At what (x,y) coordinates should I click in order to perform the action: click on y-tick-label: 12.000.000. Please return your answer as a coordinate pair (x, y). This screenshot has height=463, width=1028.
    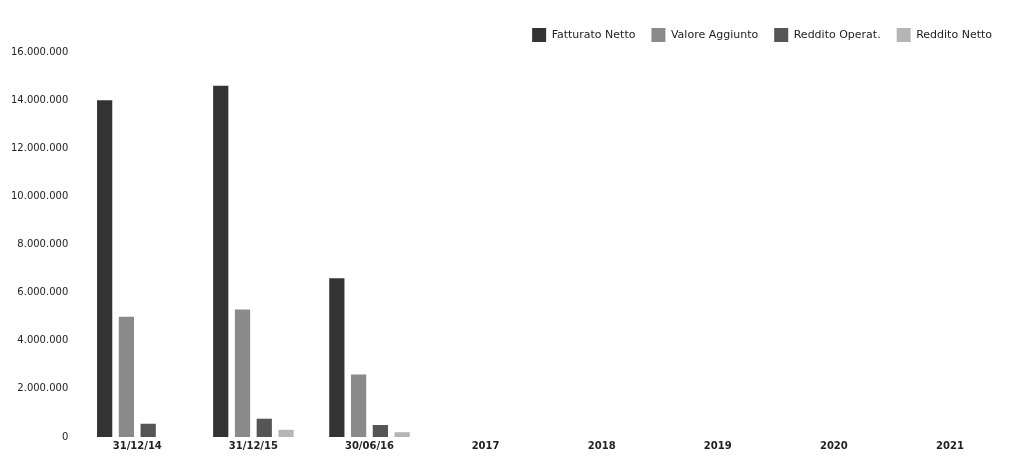
    Looking at the image, I should click on (39, 147).